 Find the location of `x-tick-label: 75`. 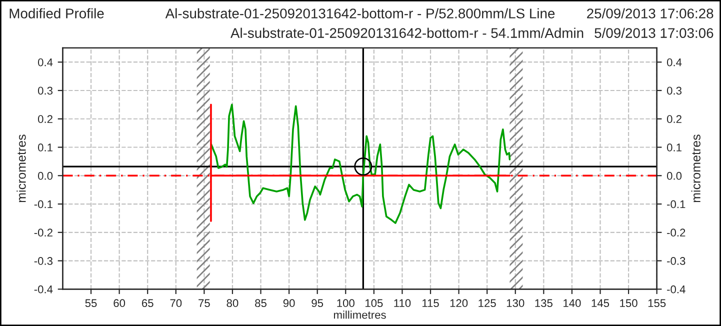

x-tick-label: 75 is located at coordinates (204, 303).